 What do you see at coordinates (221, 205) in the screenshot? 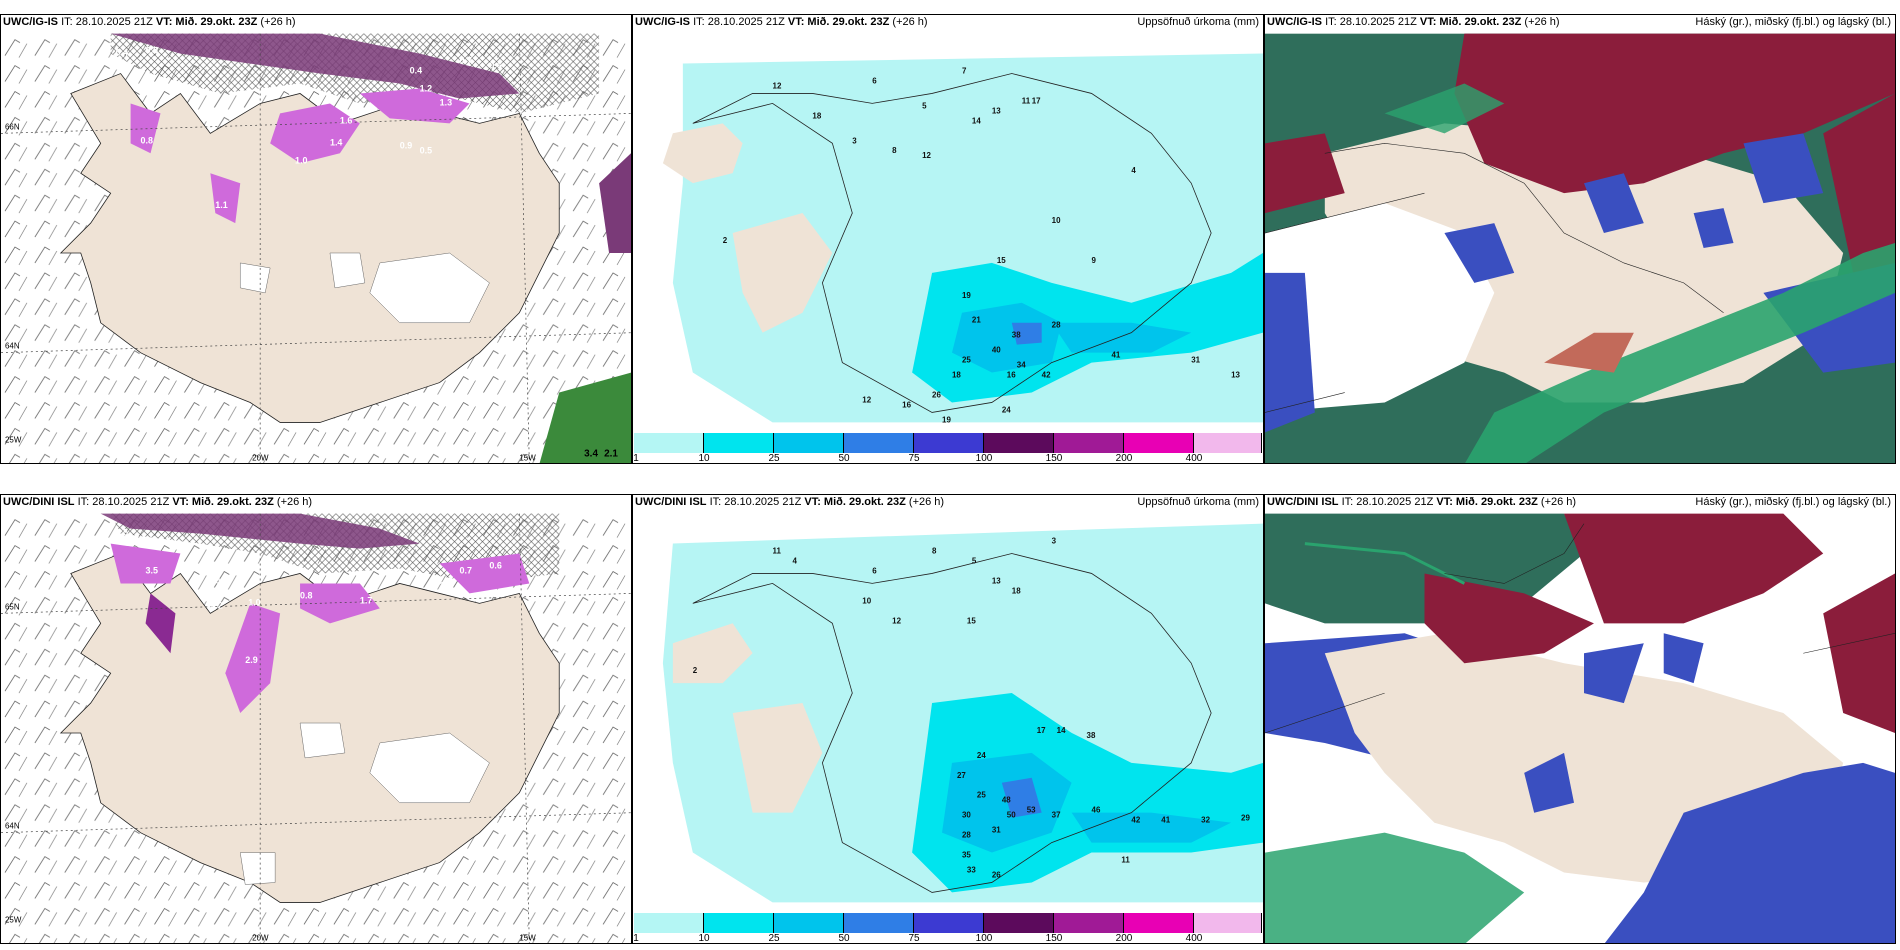
I see `svg-text: 1.1` at bounding box center [221, 205].